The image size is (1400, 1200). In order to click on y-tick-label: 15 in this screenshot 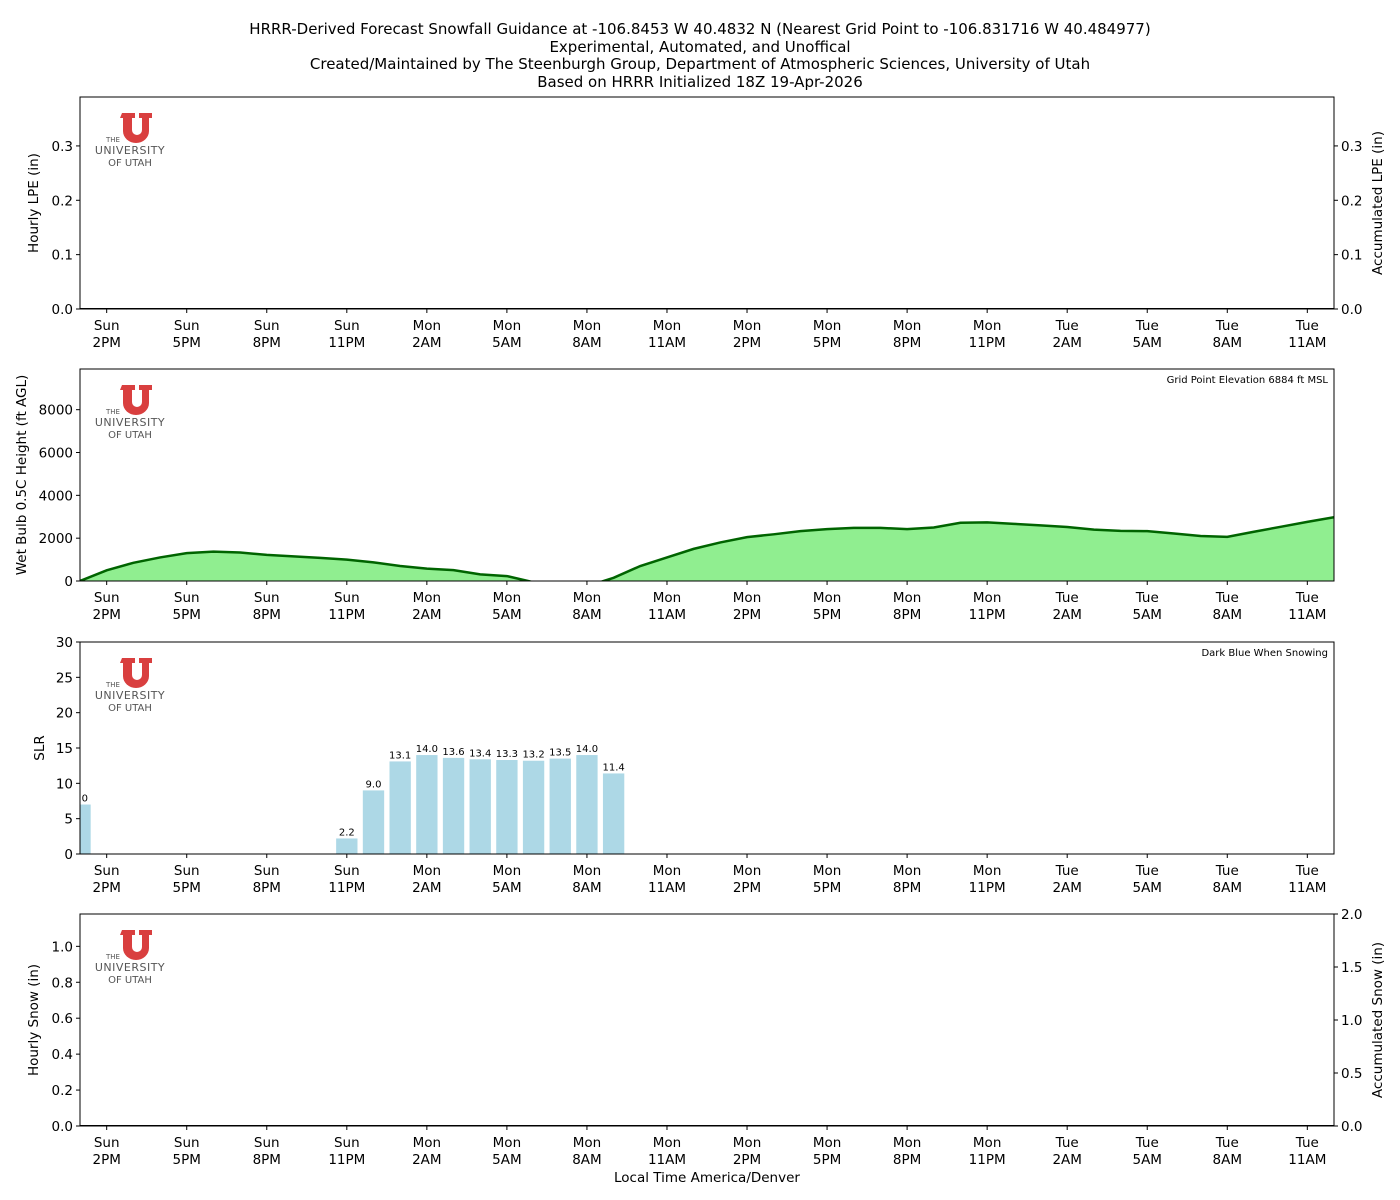, I will do `click(64, 749)`.